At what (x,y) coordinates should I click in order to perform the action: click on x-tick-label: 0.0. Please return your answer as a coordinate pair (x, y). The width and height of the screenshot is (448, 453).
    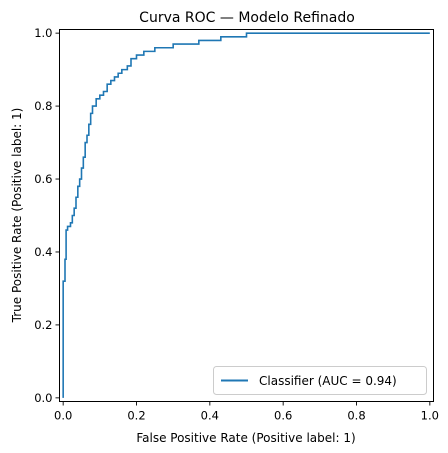
    Looking at the image, I should click on (63, 416).